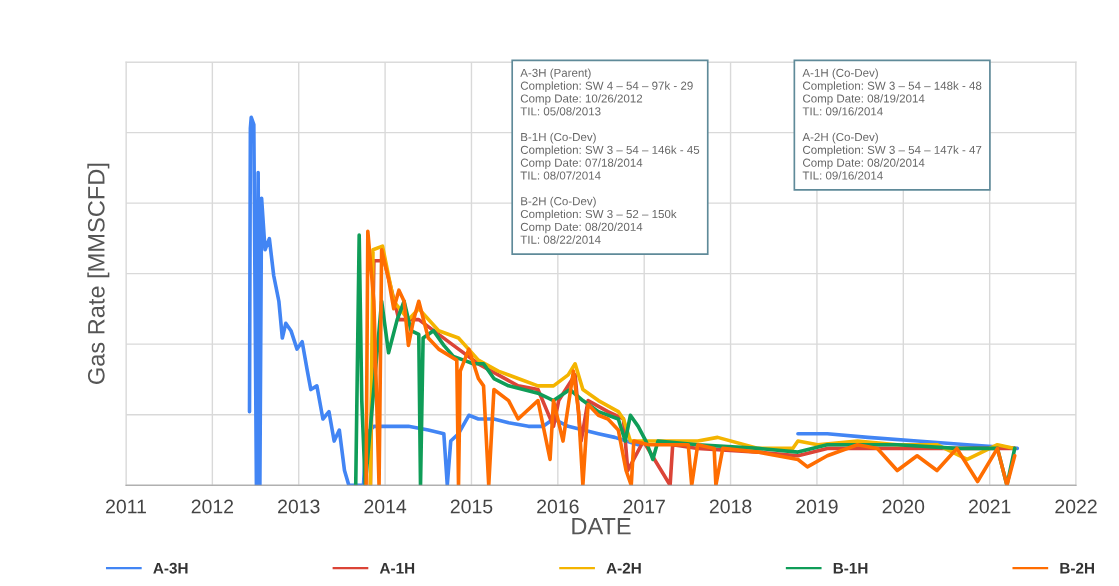 This screenshot has height=586, width=1119. Describe the element at coordinates (126, 506) in the screenshot. I see `x-tick-label: 2011` at that location.